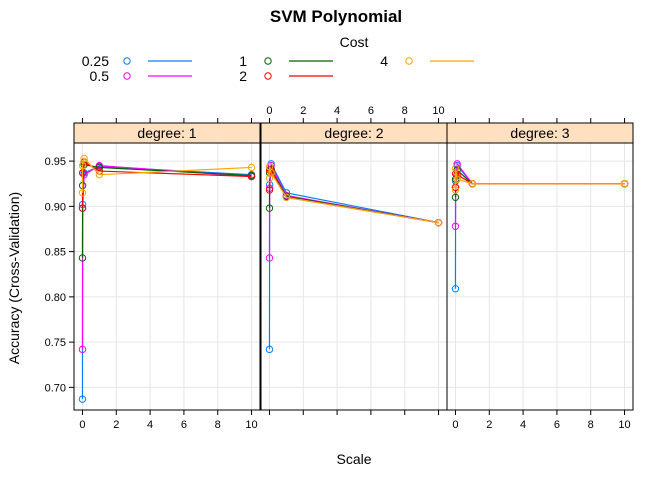 This screenshot has height=480, width=672. What do you see at coordinates (166, 133) in the screenshot?
I see `panel-strip-label: degree: 1` at bounding box center [166, 133].